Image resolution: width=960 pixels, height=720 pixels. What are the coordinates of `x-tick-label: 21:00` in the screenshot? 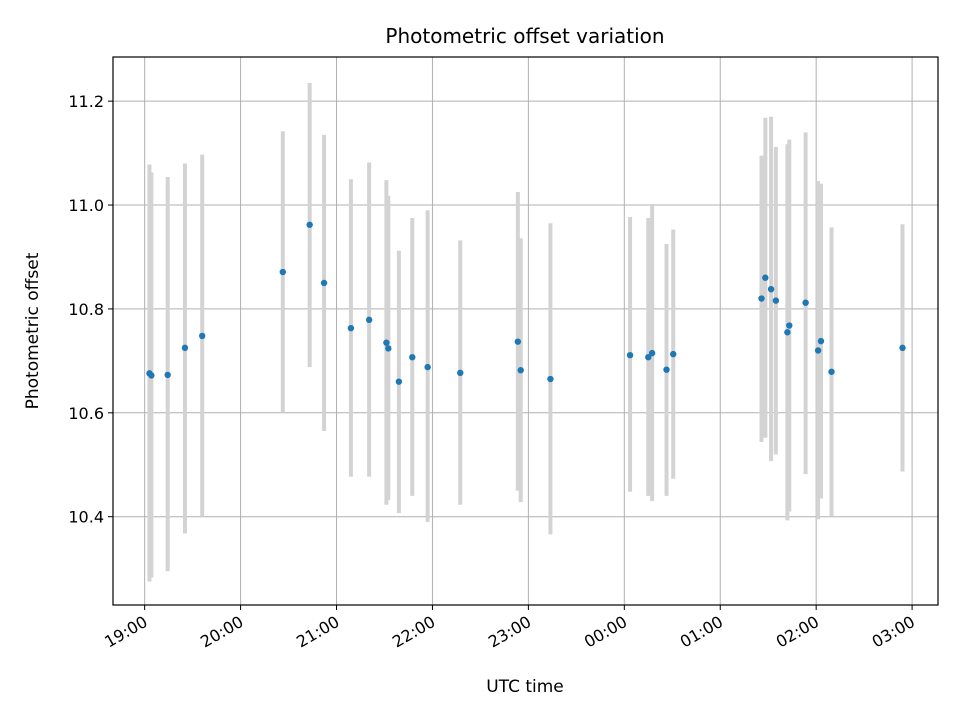 It's located at (317, 632).